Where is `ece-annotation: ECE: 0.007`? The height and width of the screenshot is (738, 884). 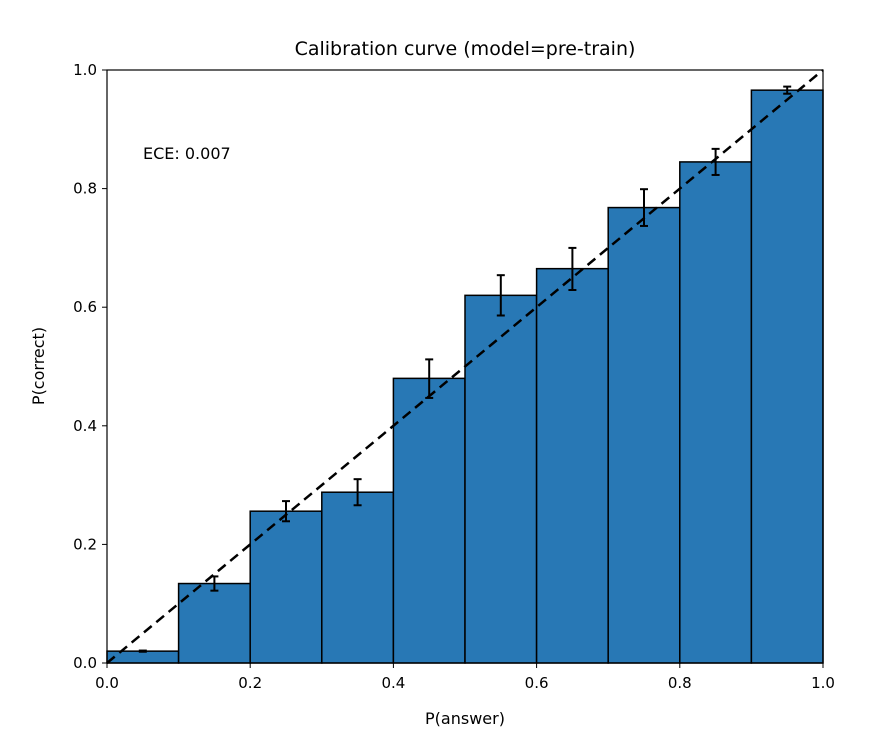 ece-annotation: ECE: 0.007 is located at coordinates (187, 153).